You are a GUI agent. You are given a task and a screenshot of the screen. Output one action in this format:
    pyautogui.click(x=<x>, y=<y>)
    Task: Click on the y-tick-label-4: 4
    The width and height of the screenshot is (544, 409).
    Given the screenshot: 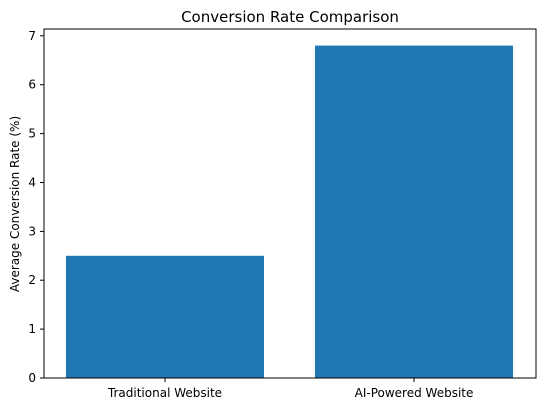 What is the action you would take?
    pyautogui.click(x=32, y=183)
    